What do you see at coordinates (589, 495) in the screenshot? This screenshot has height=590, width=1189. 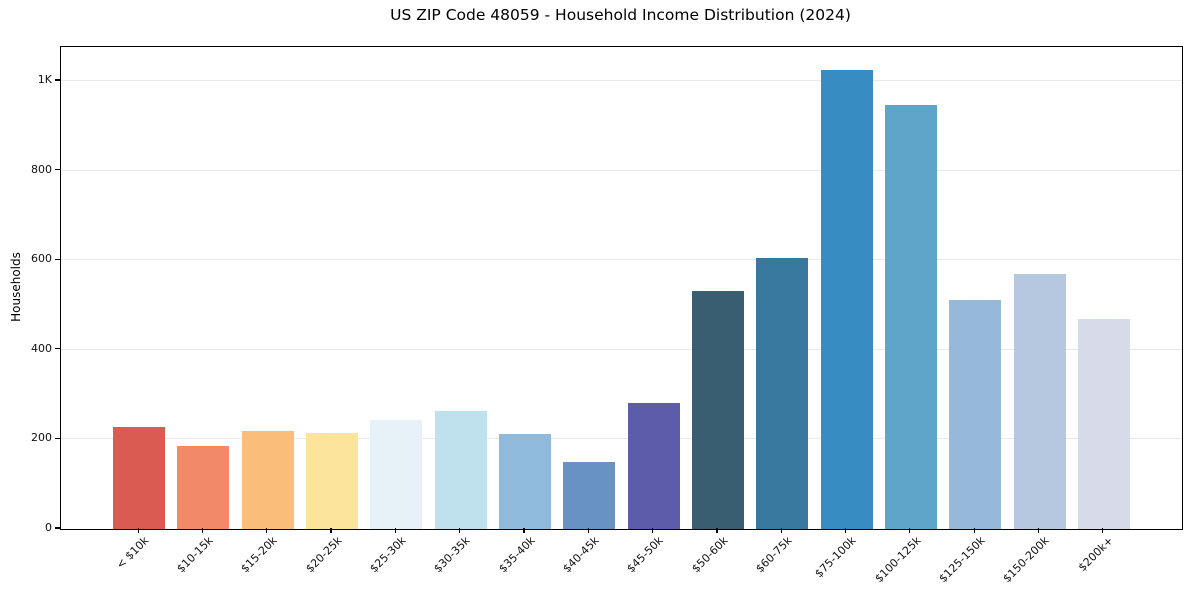 I see `bar-$40-45k` at bounding box center [589, 495].